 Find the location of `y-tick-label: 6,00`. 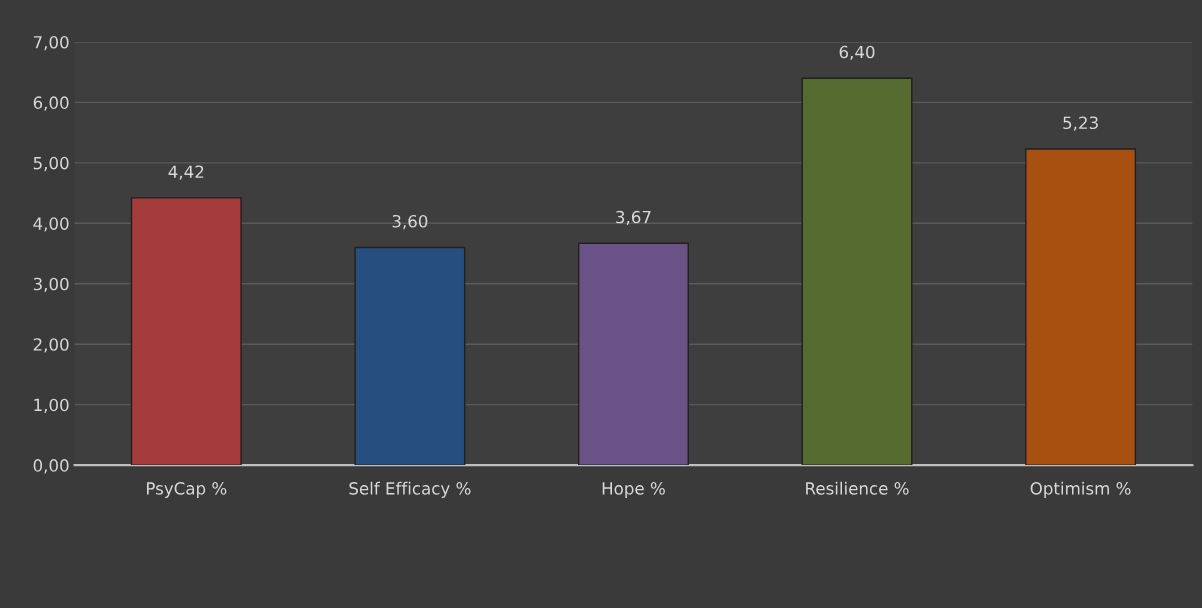

y-tick-label: 6,00 is located at coordinates (51, 103).